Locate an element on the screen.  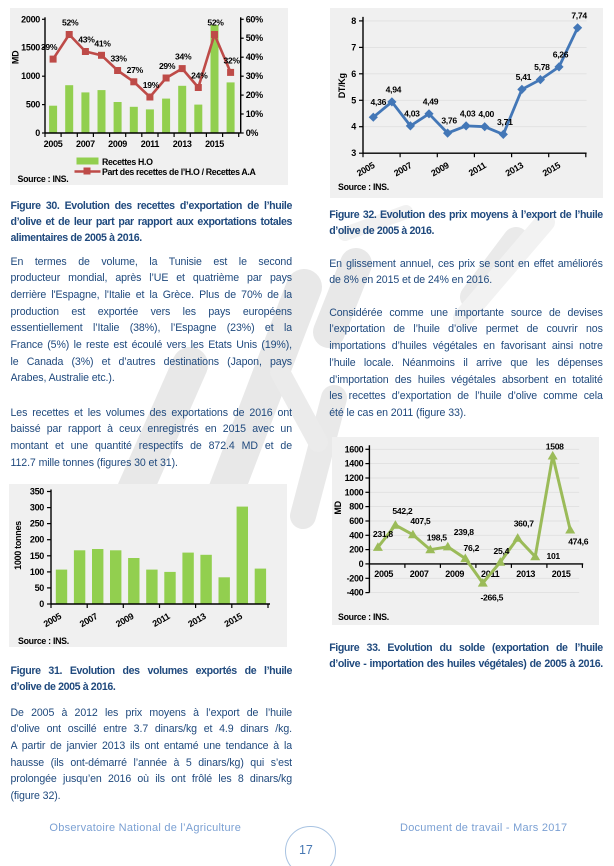
svg-text: 27% is located at coordinates (135, 70).